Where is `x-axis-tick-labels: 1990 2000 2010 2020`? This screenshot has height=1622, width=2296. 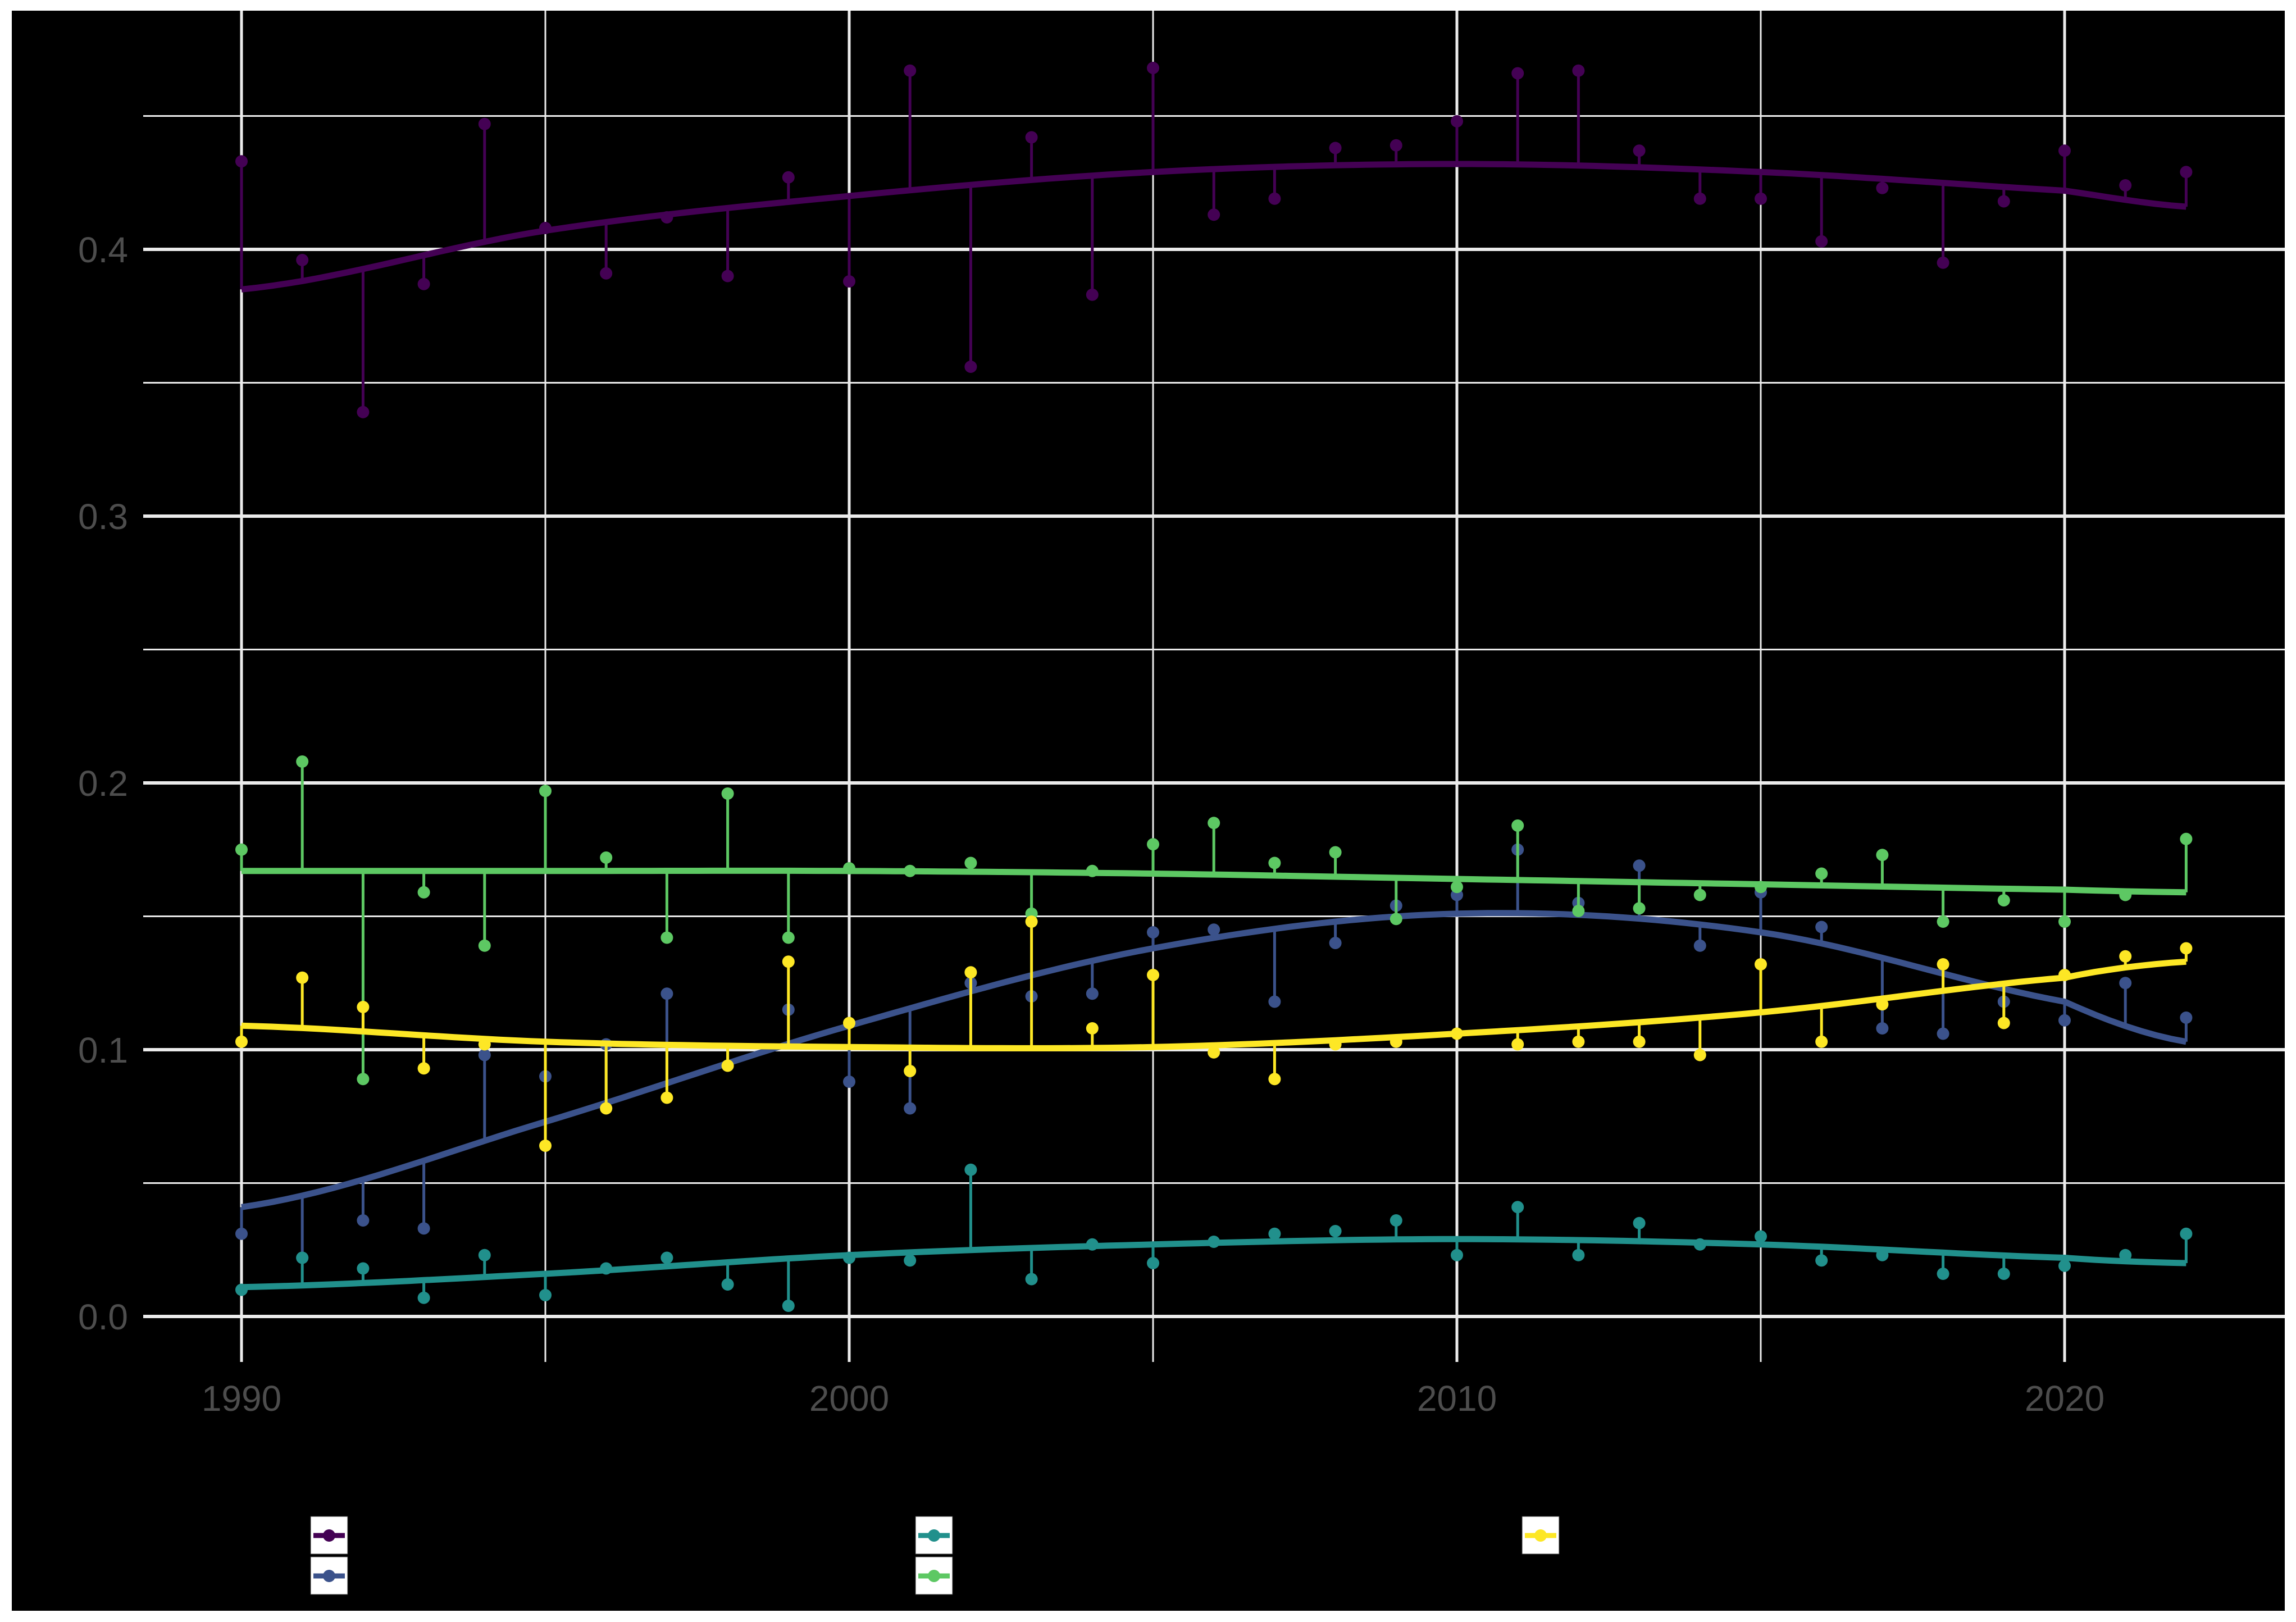
x-axis-tick-labels: 1990 2000 2010 2020 is located at coordinates (1153, 1399).